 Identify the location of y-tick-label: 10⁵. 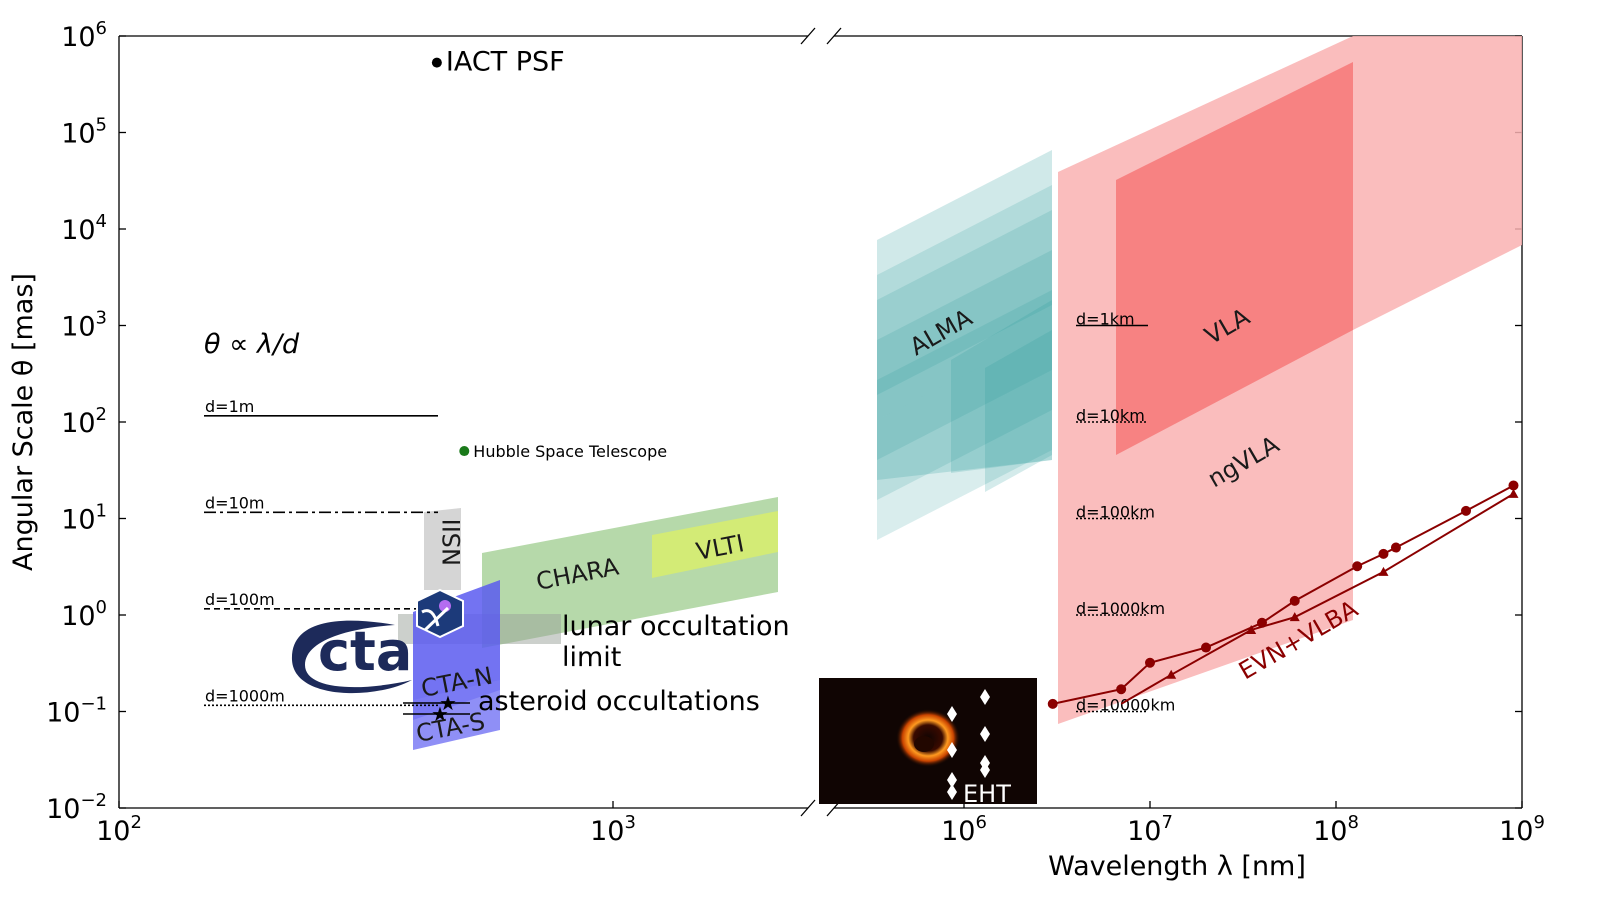
(84, 132).